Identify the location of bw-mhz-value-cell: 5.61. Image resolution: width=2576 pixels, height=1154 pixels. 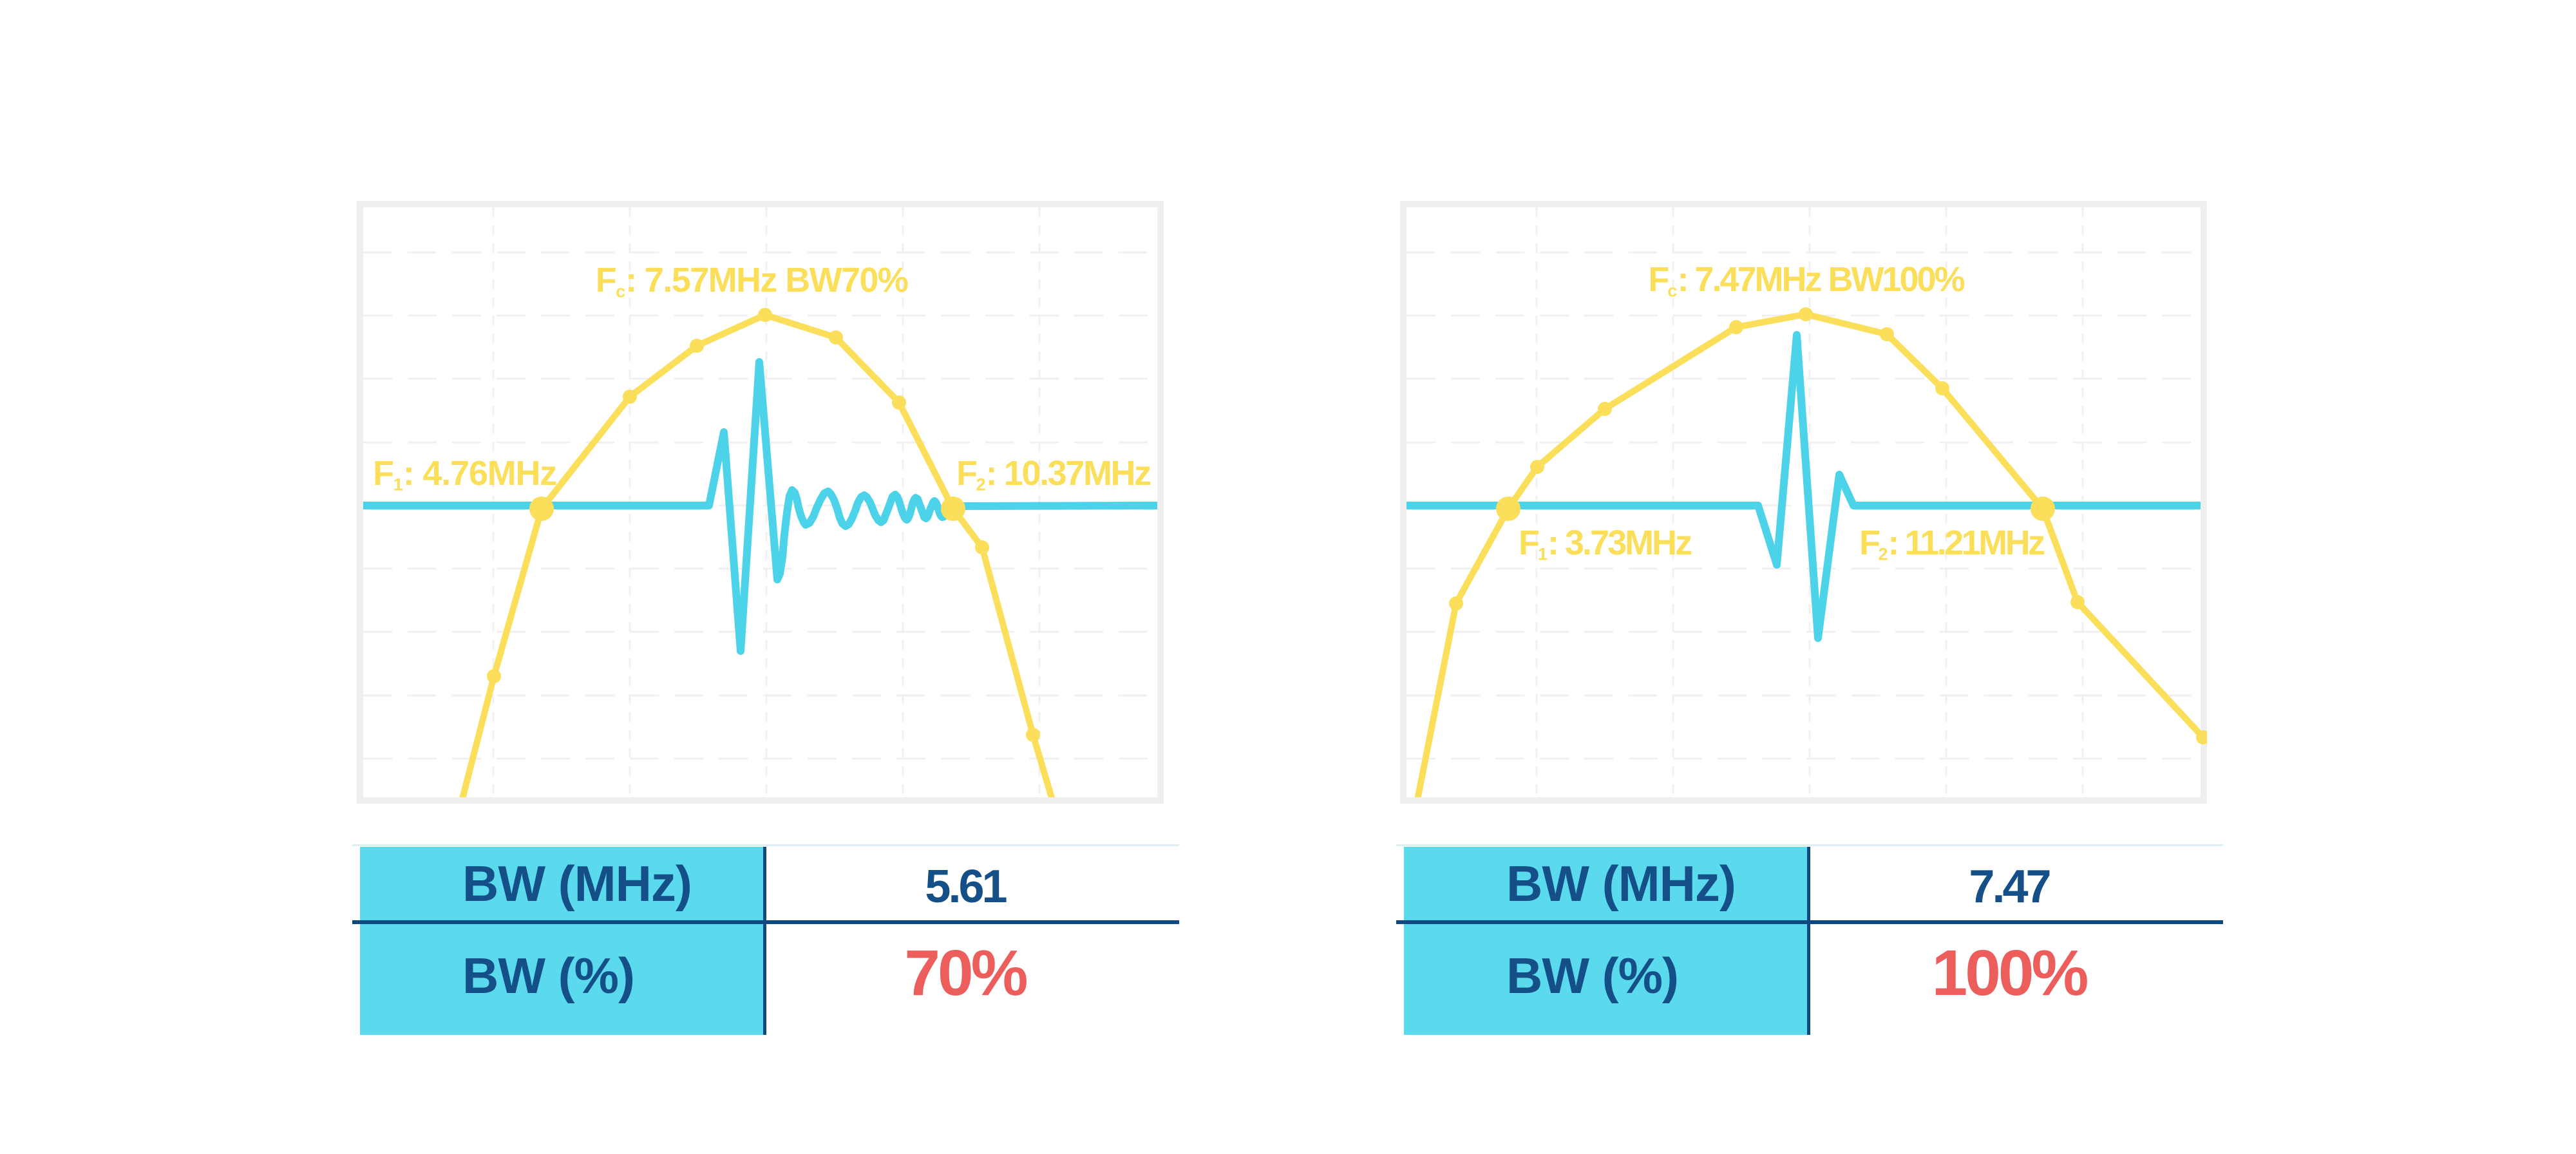
(965, 884).